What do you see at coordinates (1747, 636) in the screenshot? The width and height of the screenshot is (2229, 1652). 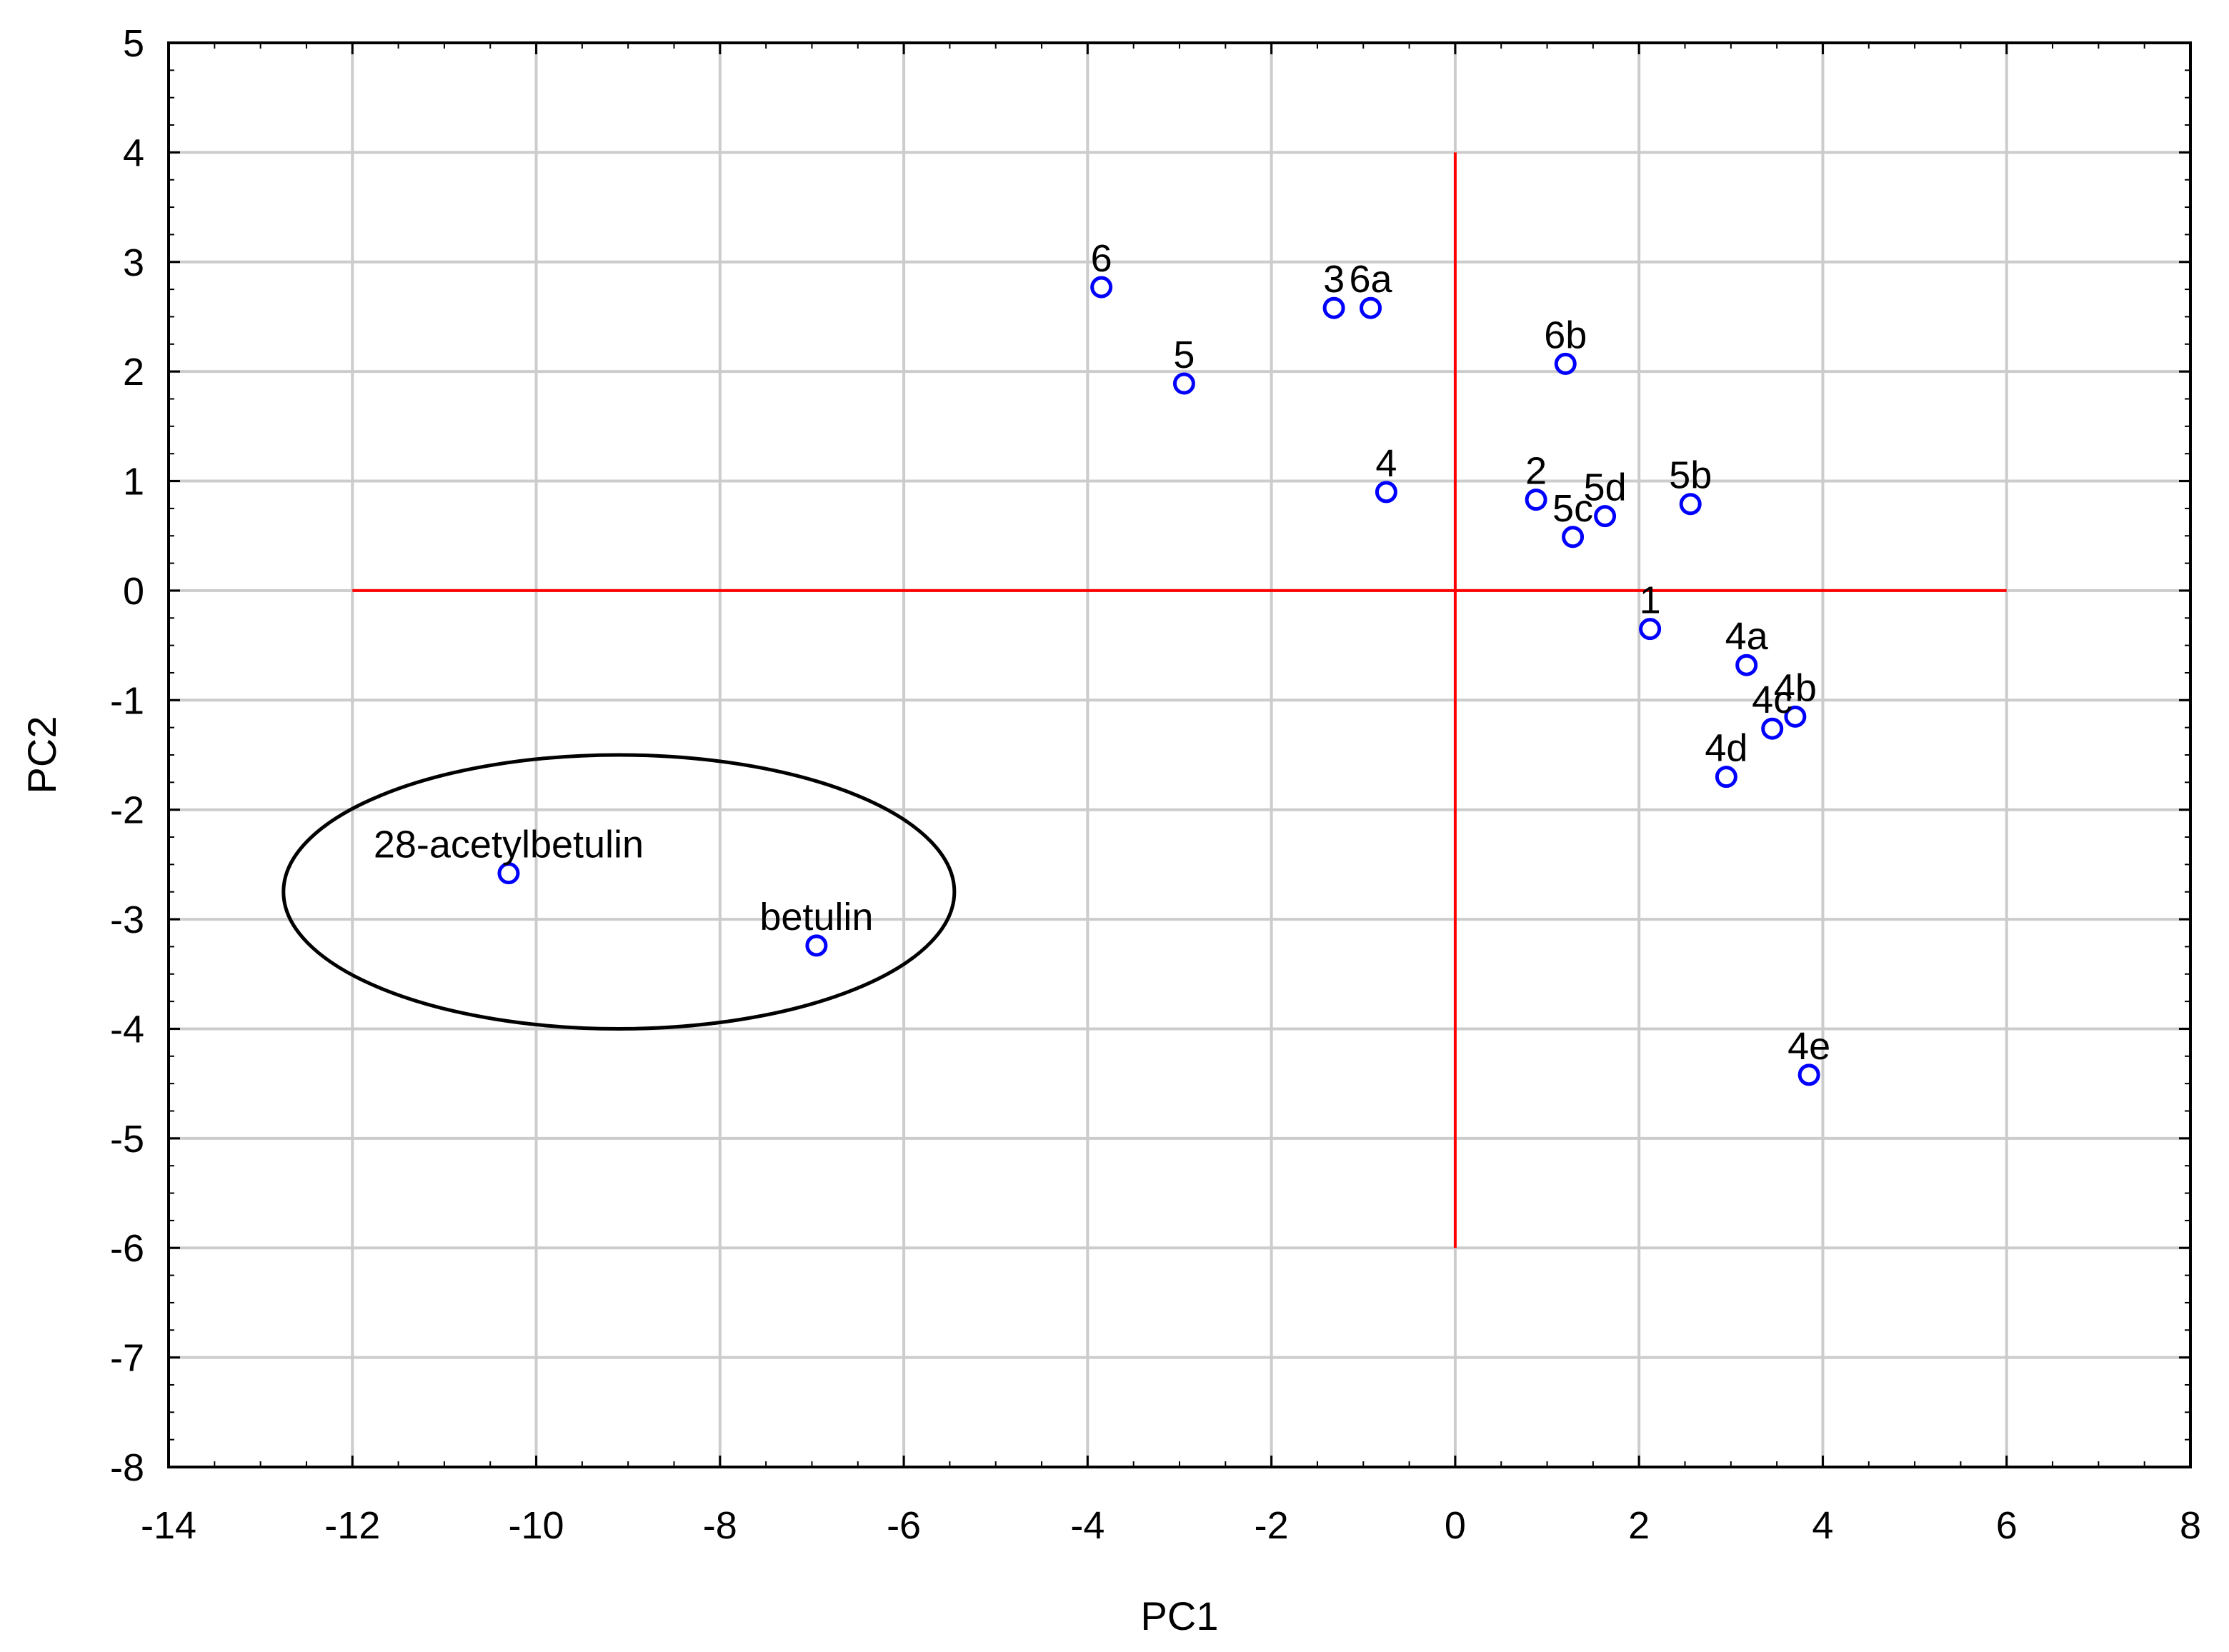 I see `point-label: 4a` at bounding box center [1747, 636].